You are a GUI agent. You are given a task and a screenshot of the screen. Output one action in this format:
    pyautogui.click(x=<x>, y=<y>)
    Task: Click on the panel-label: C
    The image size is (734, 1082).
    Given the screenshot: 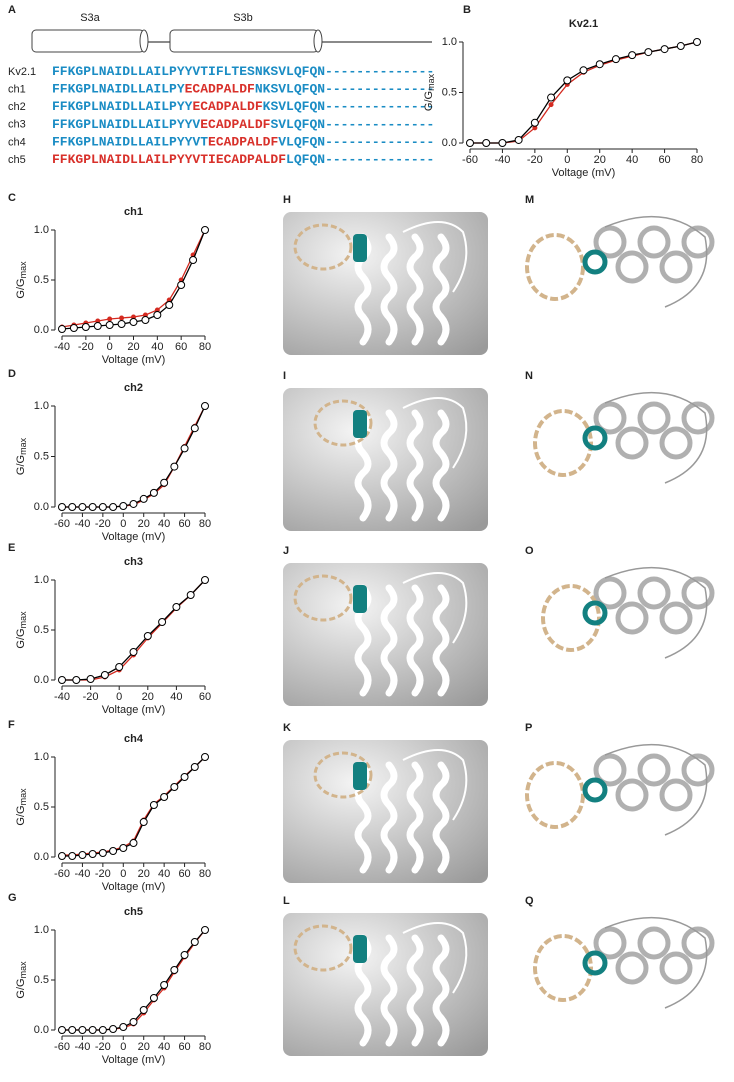 What is the action you would take?
    pyautogui.click(x=12, y=198)
    